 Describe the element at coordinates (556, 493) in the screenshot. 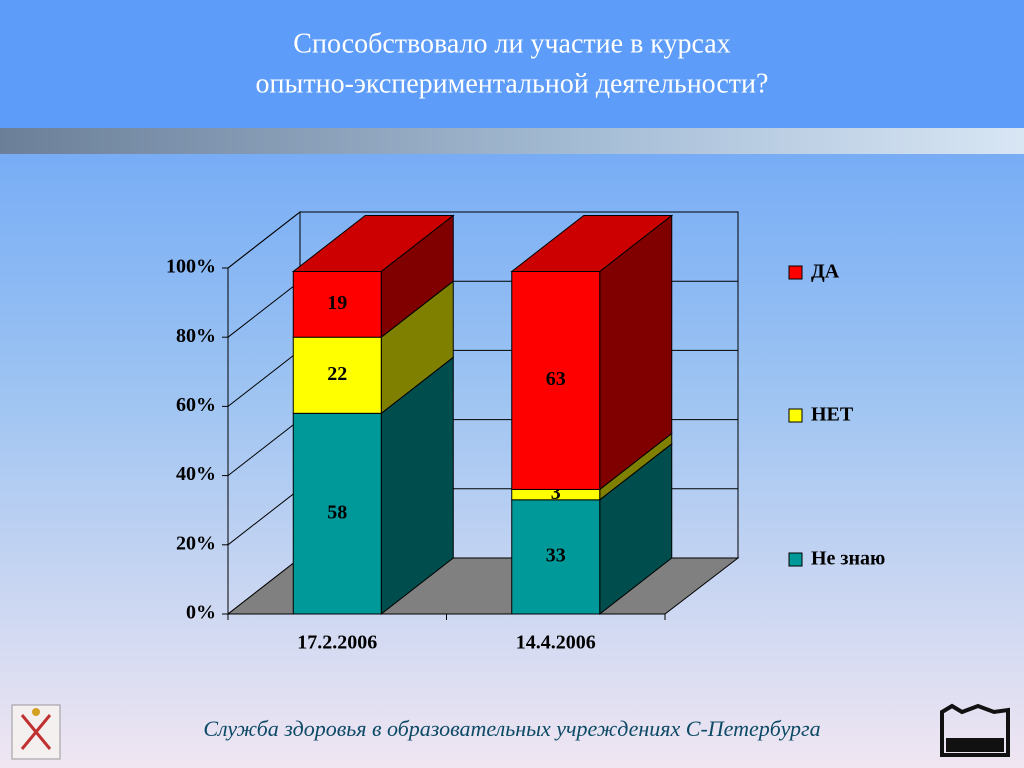

I see `data-label: 3` at that location.